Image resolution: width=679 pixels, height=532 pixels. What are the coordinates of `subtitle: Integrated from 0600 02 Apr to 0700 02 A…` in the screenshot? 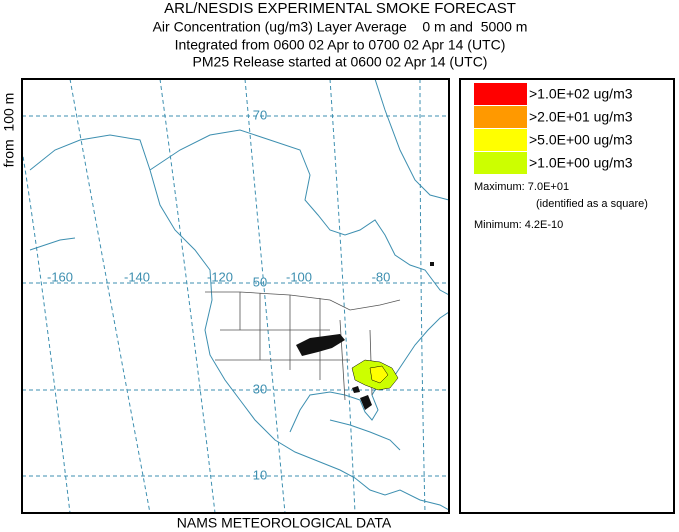 It's located at (340, 45).